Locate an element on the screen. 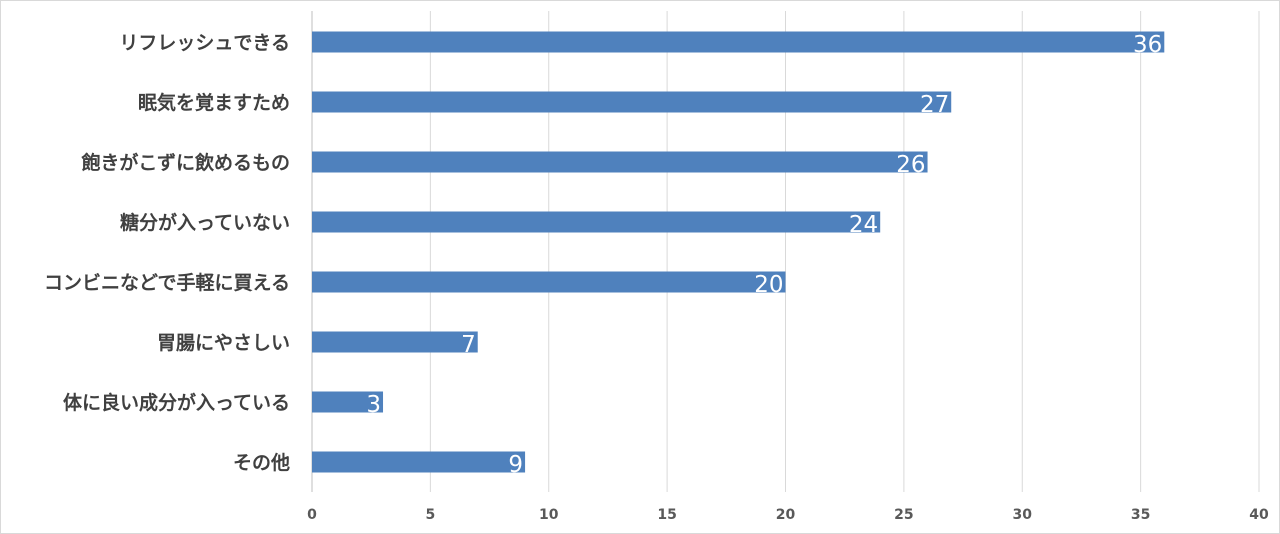  data-label: 3 is located at coordinates (373, 405).